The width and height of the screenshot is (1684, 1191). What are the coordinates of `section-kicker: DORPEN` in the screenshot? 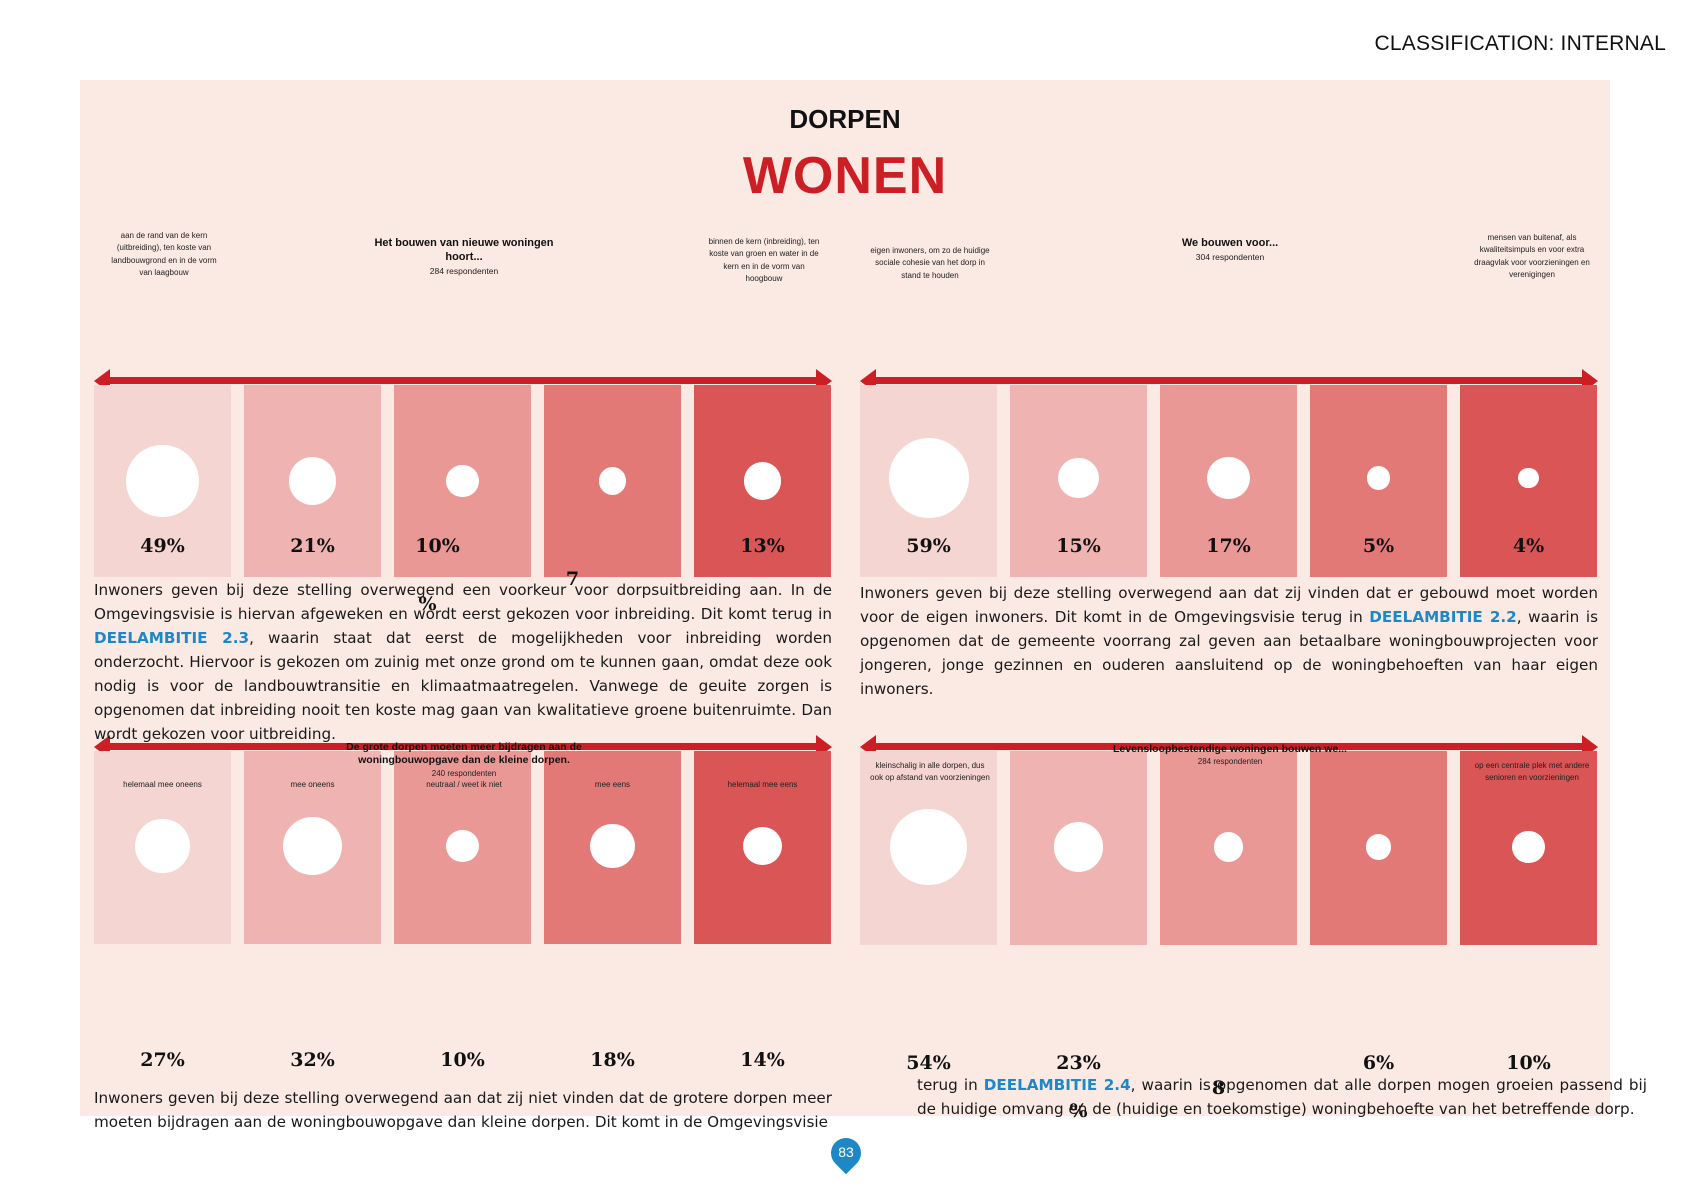 It's located at (845, 119).